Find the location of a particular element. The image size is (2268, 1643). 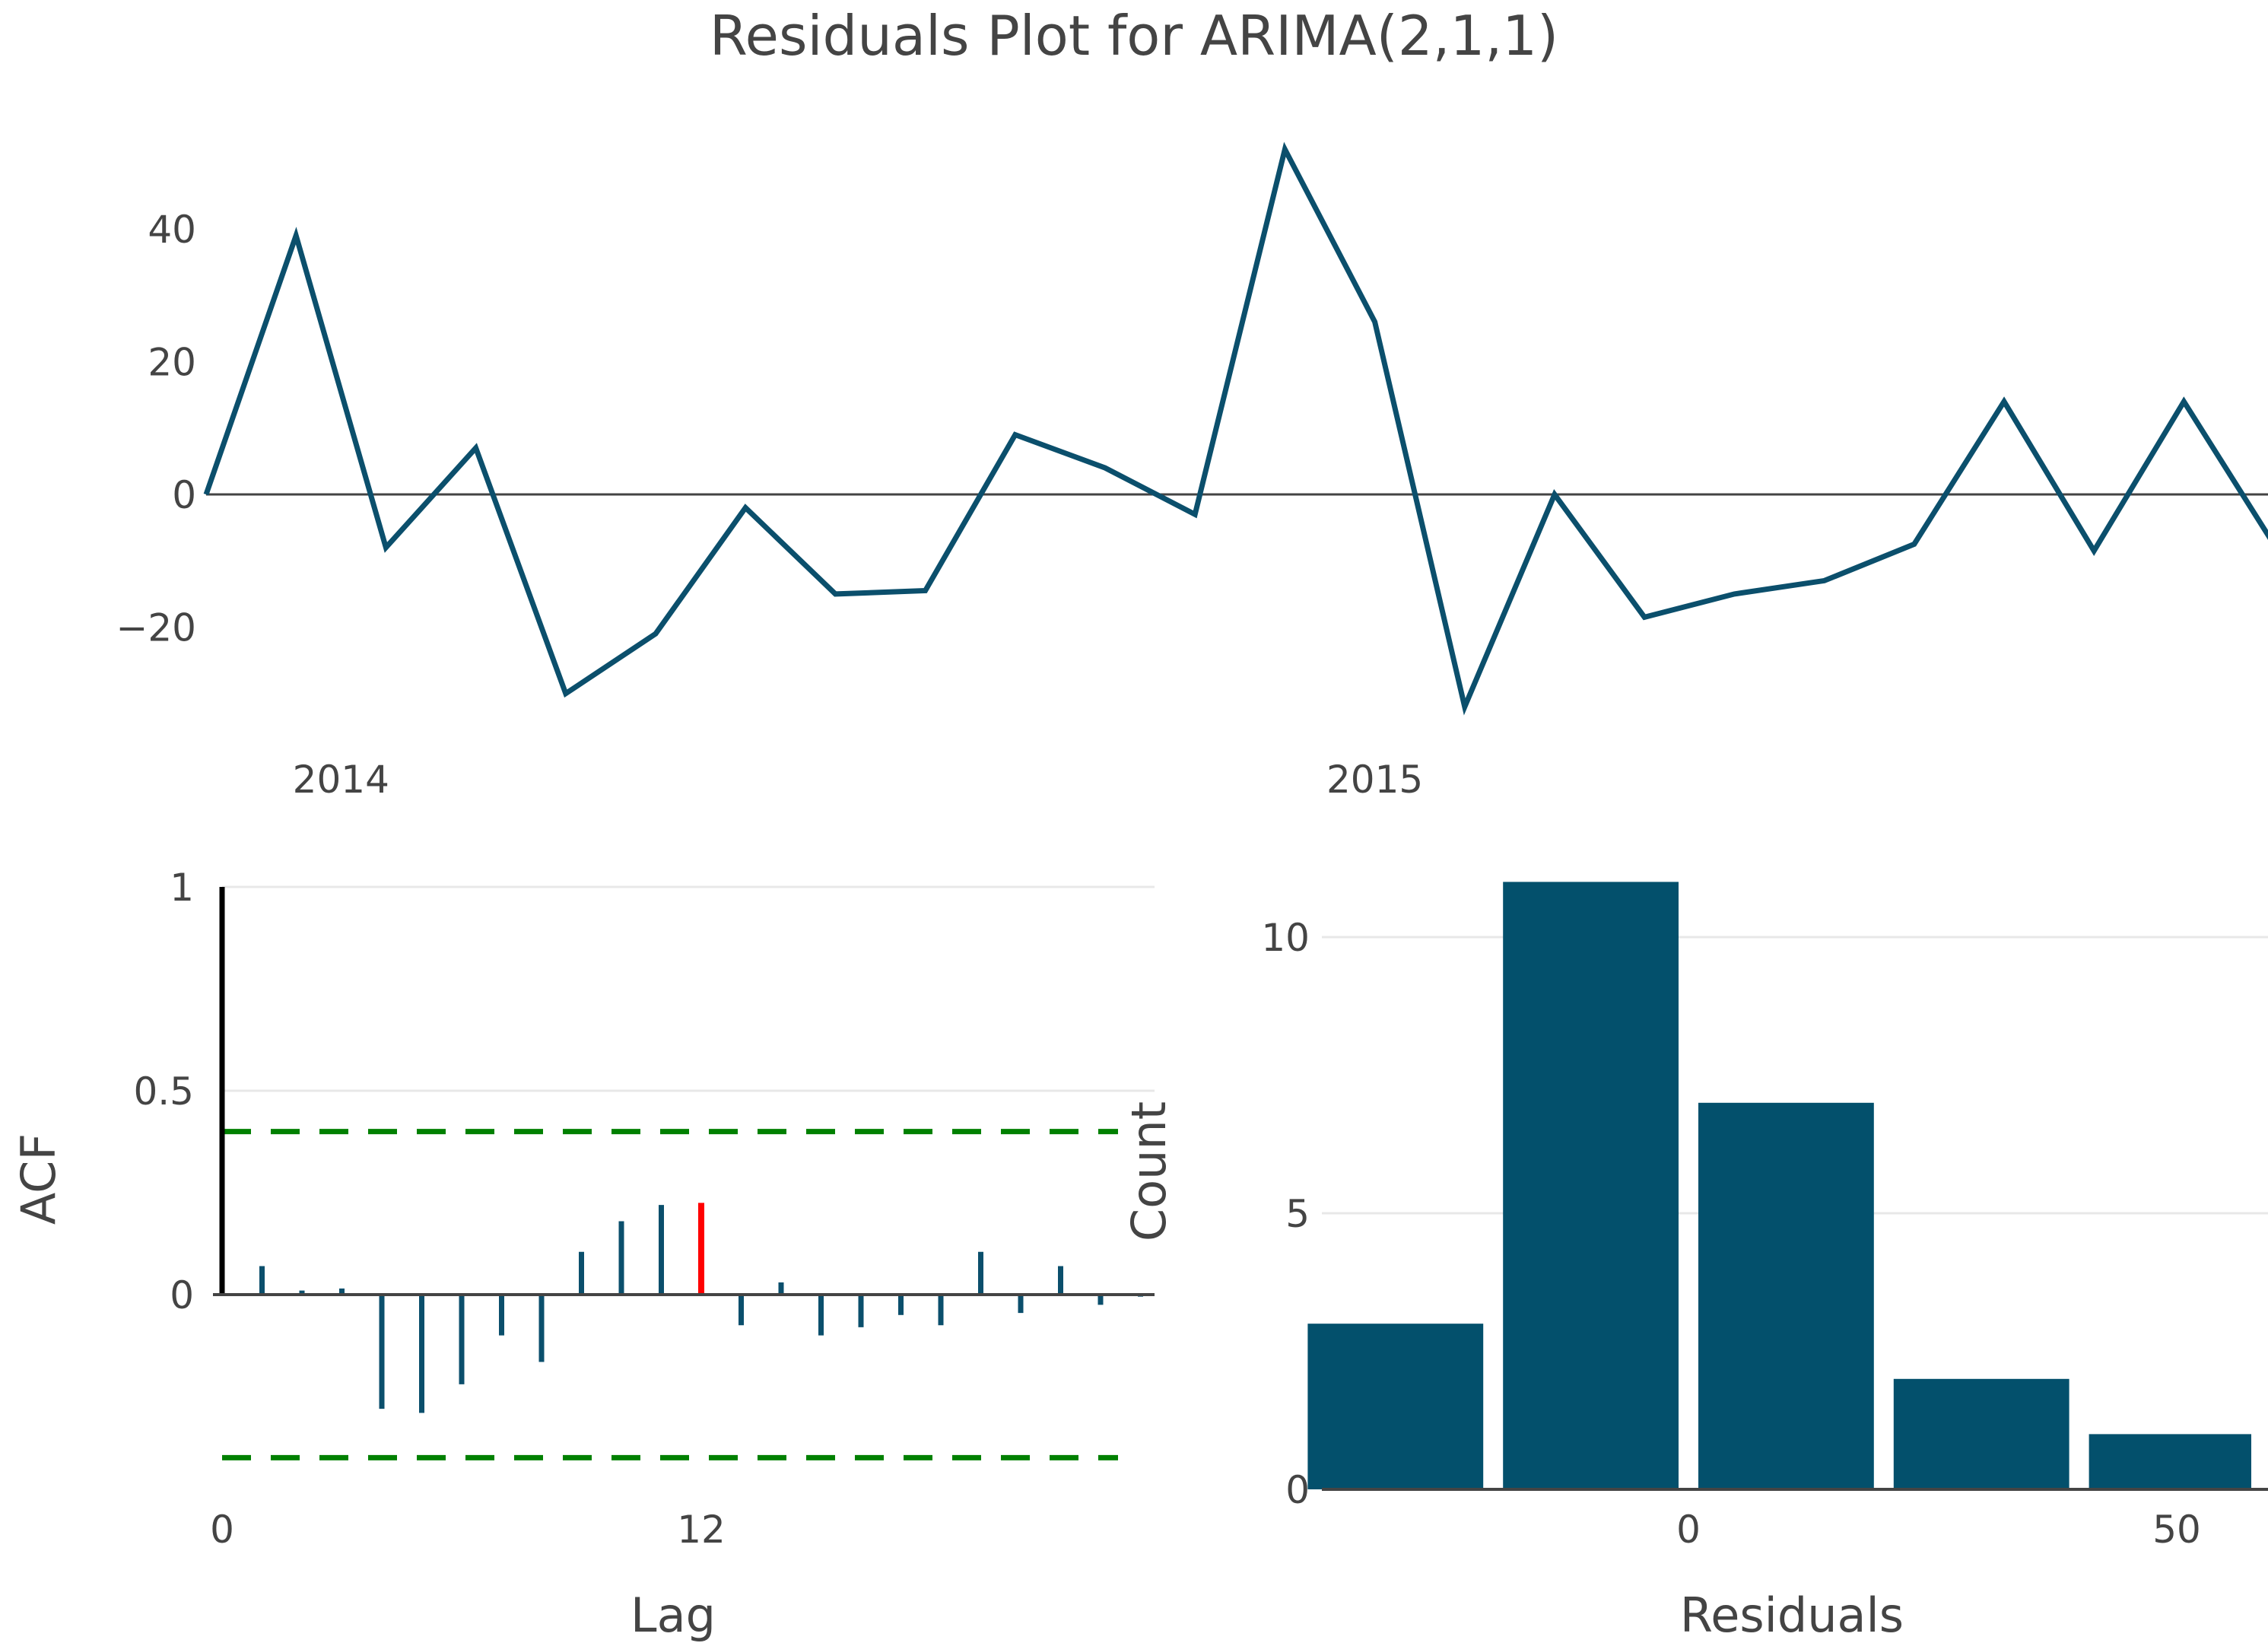

histogram-y-tick-label: 5 is located at coordinates (1297, 1214).